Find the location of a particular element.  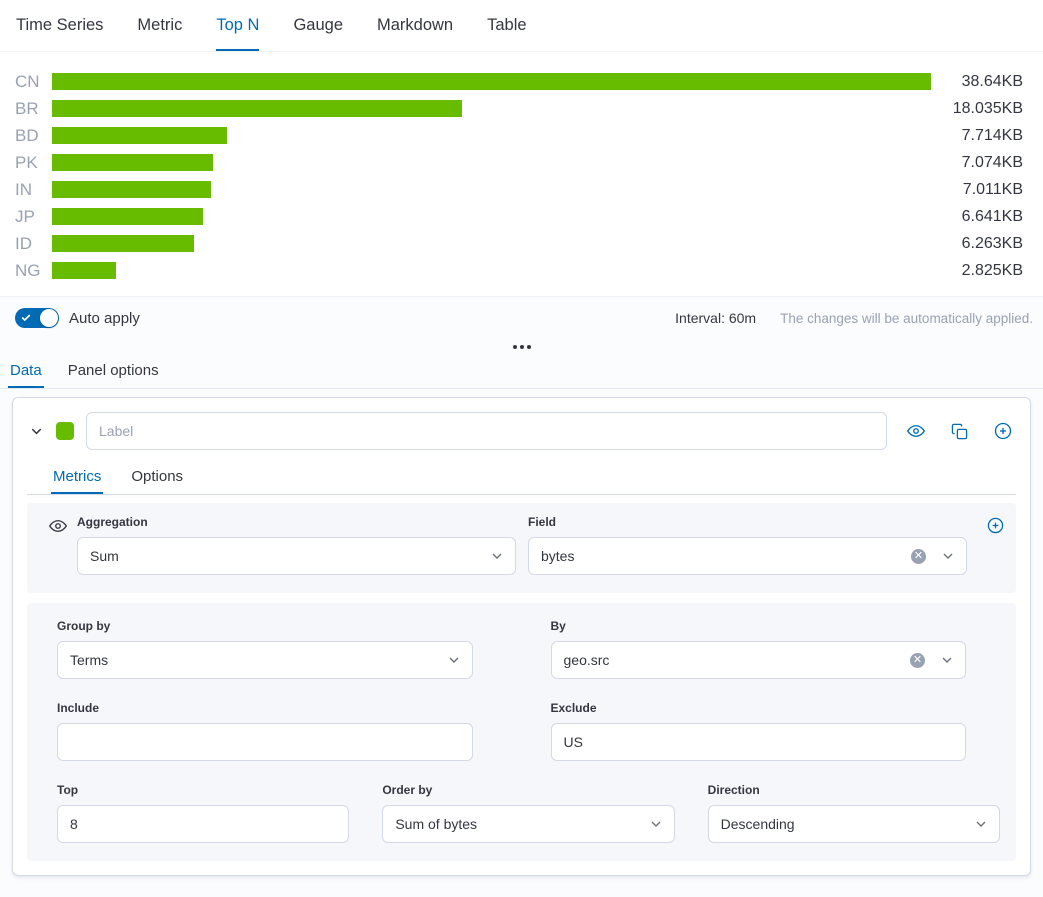

bar-value: 18.035KB is located at coordinates (987, 108).